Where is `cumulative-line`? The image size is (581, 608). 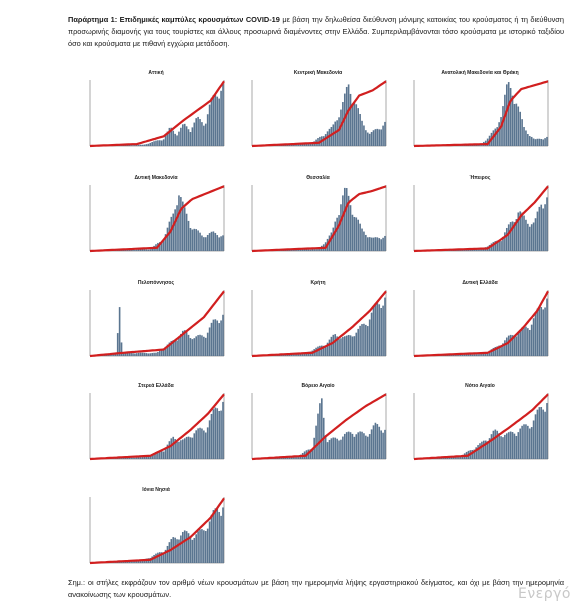 cumulative-line is located at coordinates (319, 324).